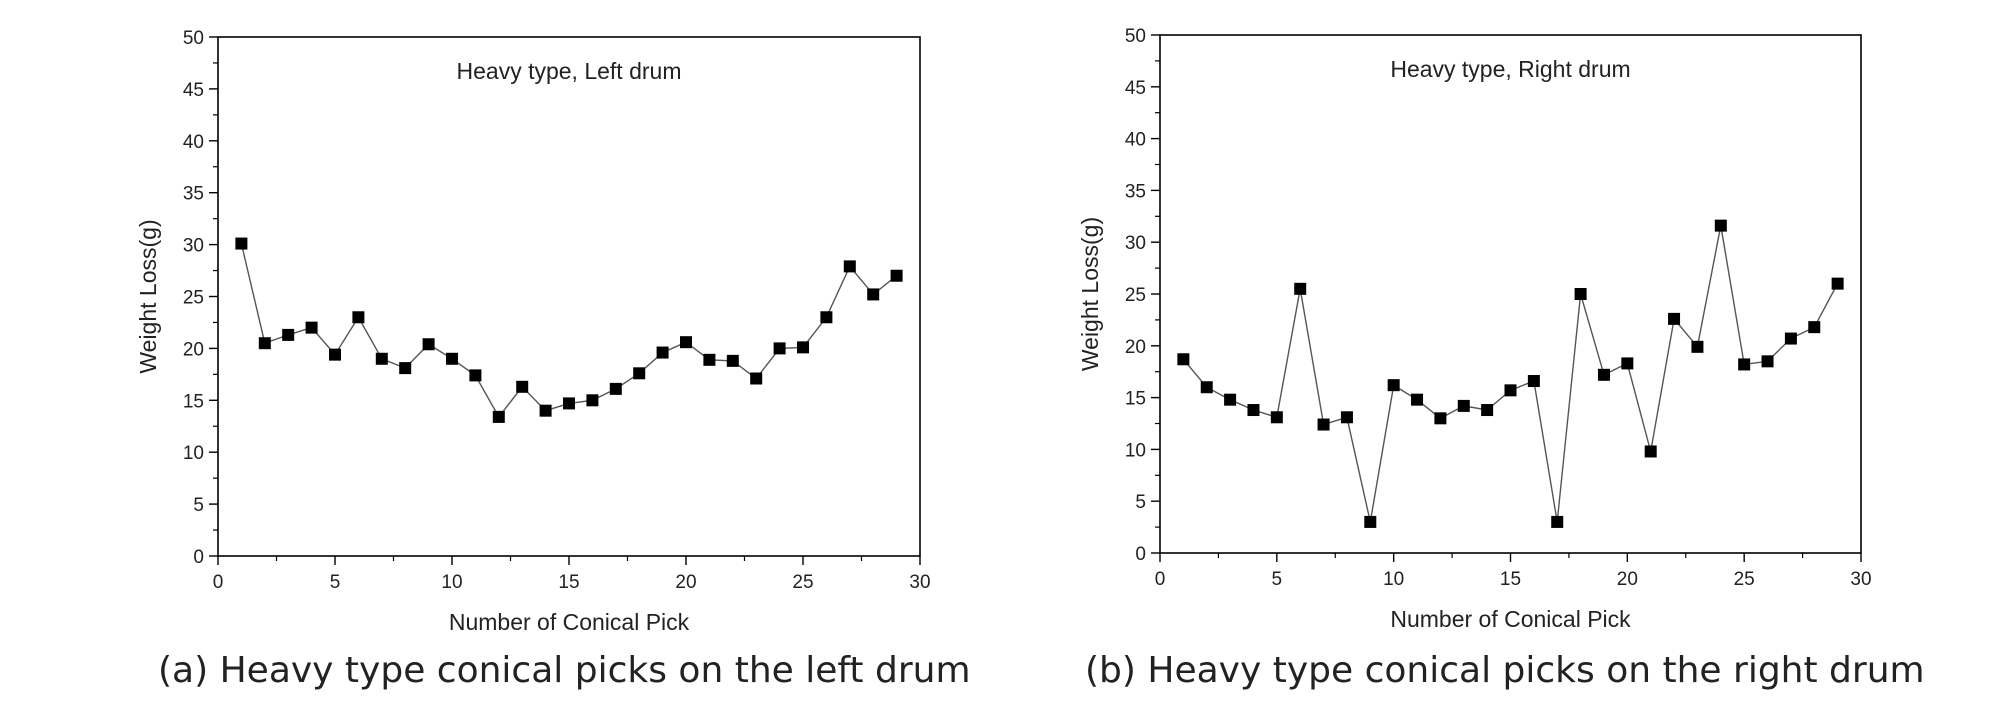 Image resolution: width=2008 pixels, height=714 pixels. Describe the element at coordinates (919, 582) in the screenshot. I see `x-tick-label: 30` at that location.